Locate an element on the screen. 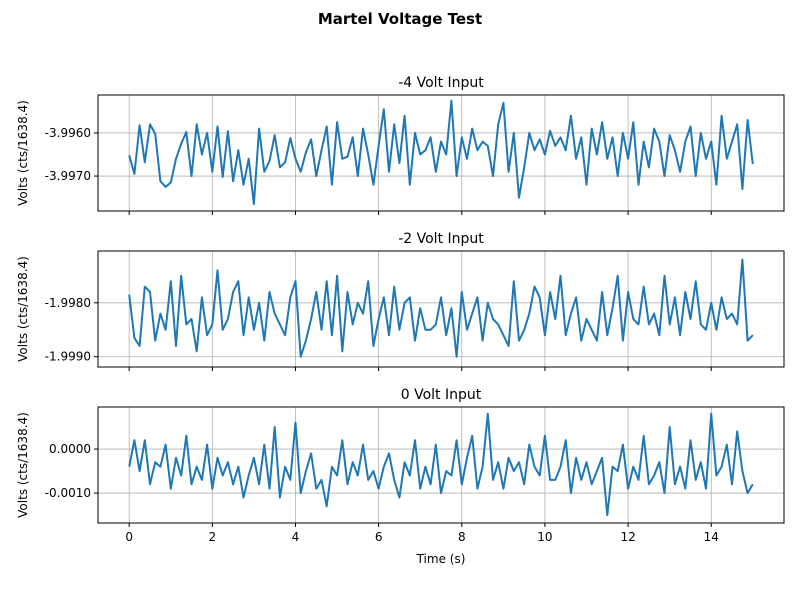 The image size is (800, 604). subplot-title: -2 Volt Input is located at coordinates (441, 239).